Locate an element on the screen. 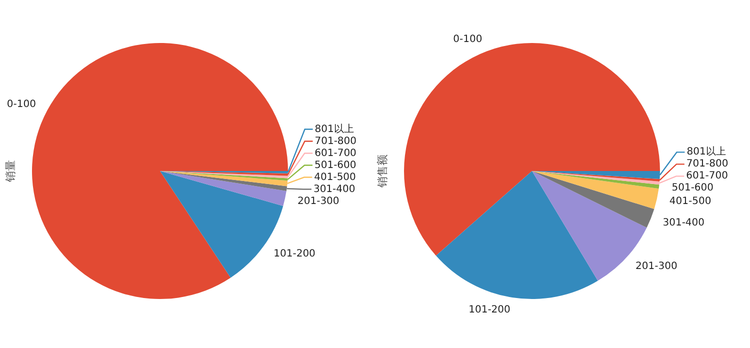 The image size is (750, 348). text: 销售额 is located at coordinates (382, 171).